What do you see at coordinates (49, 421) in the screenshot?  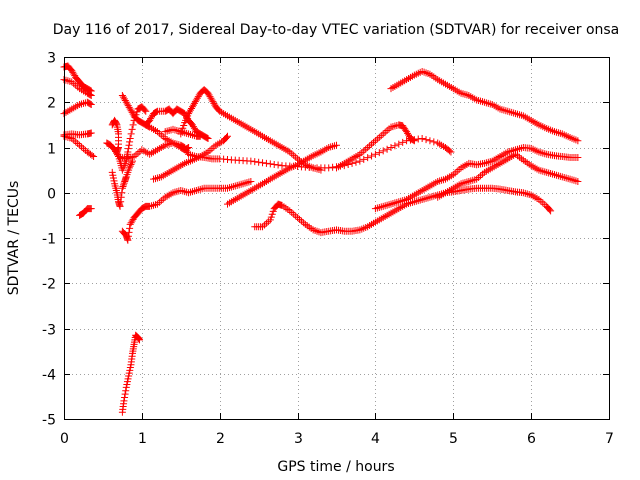 I see `y-tick-label: -5` at bounding box center [49, 421].